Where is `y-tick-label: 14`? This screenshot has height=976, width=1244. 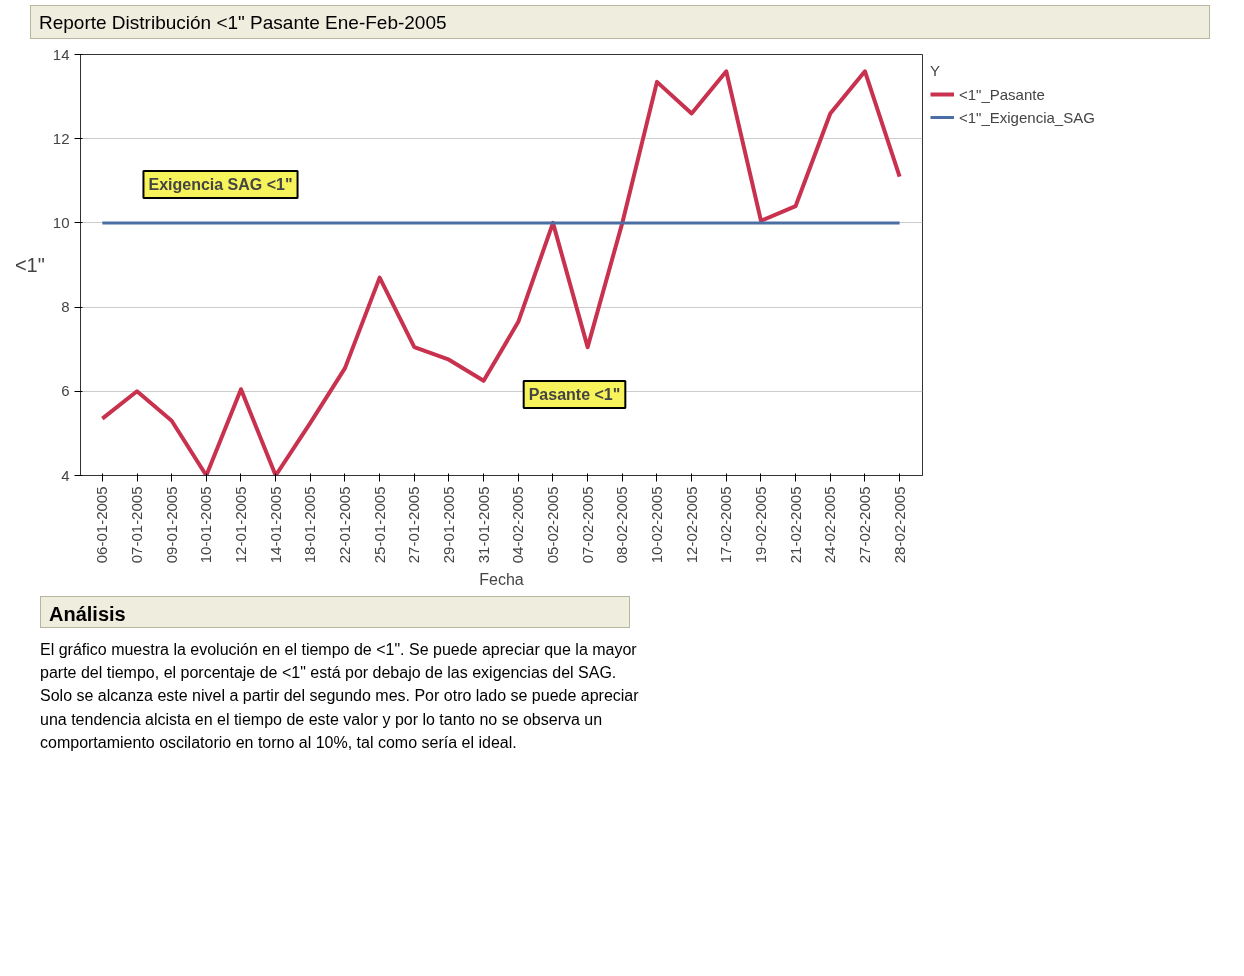
y-tick-label: 14 is located at coordinates (61, 54).